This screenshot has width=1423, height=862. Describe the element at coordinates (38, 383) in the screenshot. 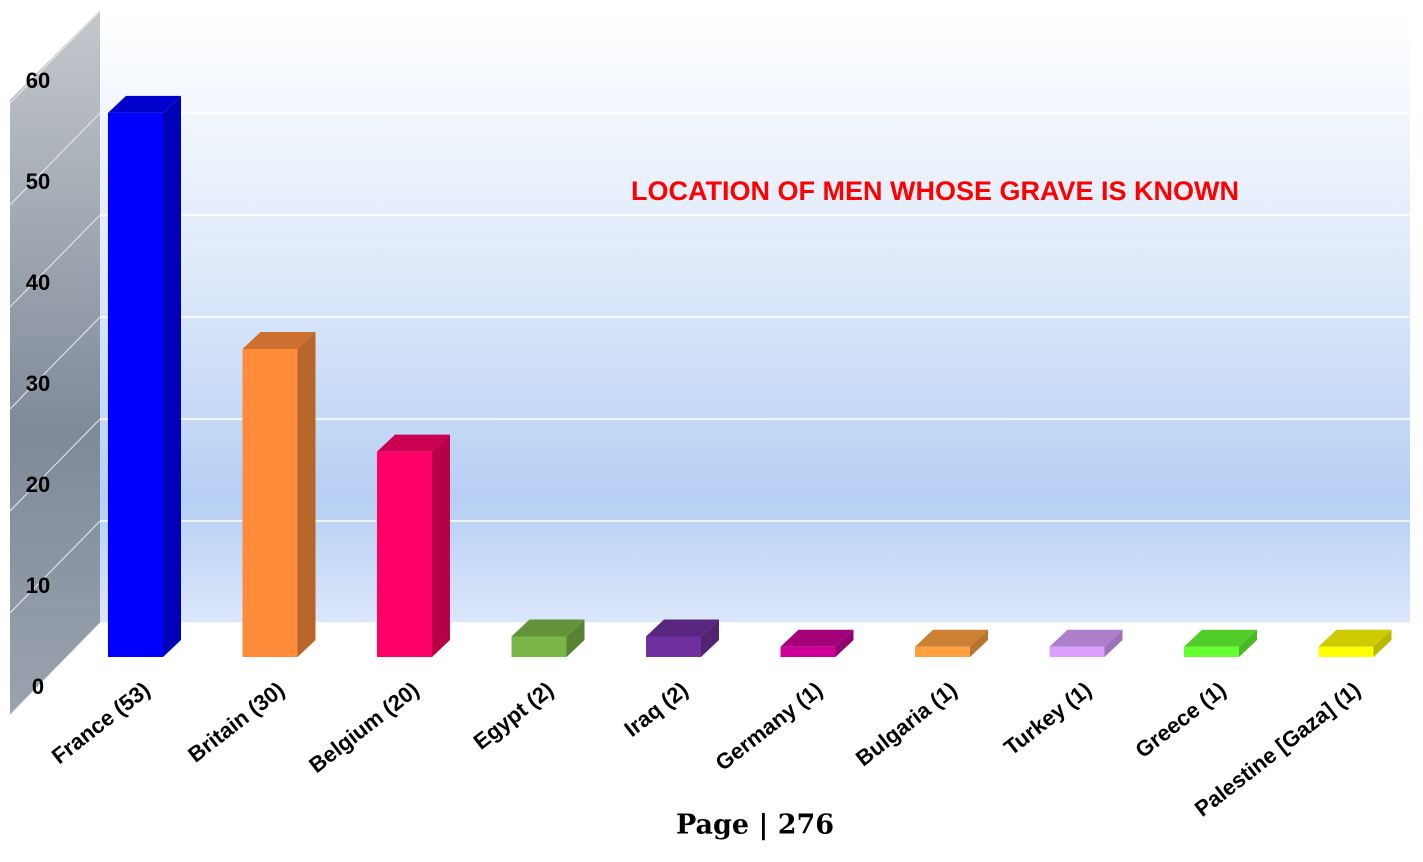

I see `y-tick-label: 30` at that location.